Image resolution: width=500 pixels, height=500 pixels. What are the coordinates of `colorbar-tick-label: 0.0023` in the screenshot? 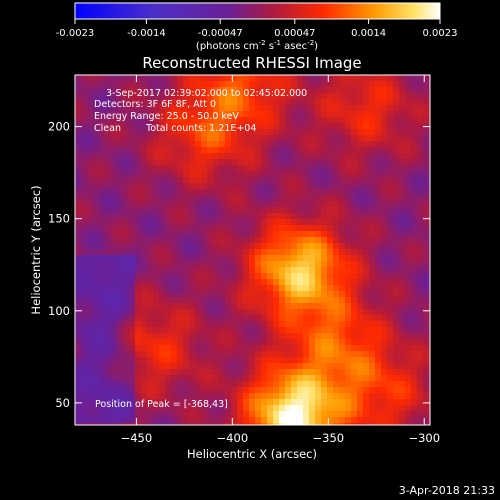 It's located at (440, 33).